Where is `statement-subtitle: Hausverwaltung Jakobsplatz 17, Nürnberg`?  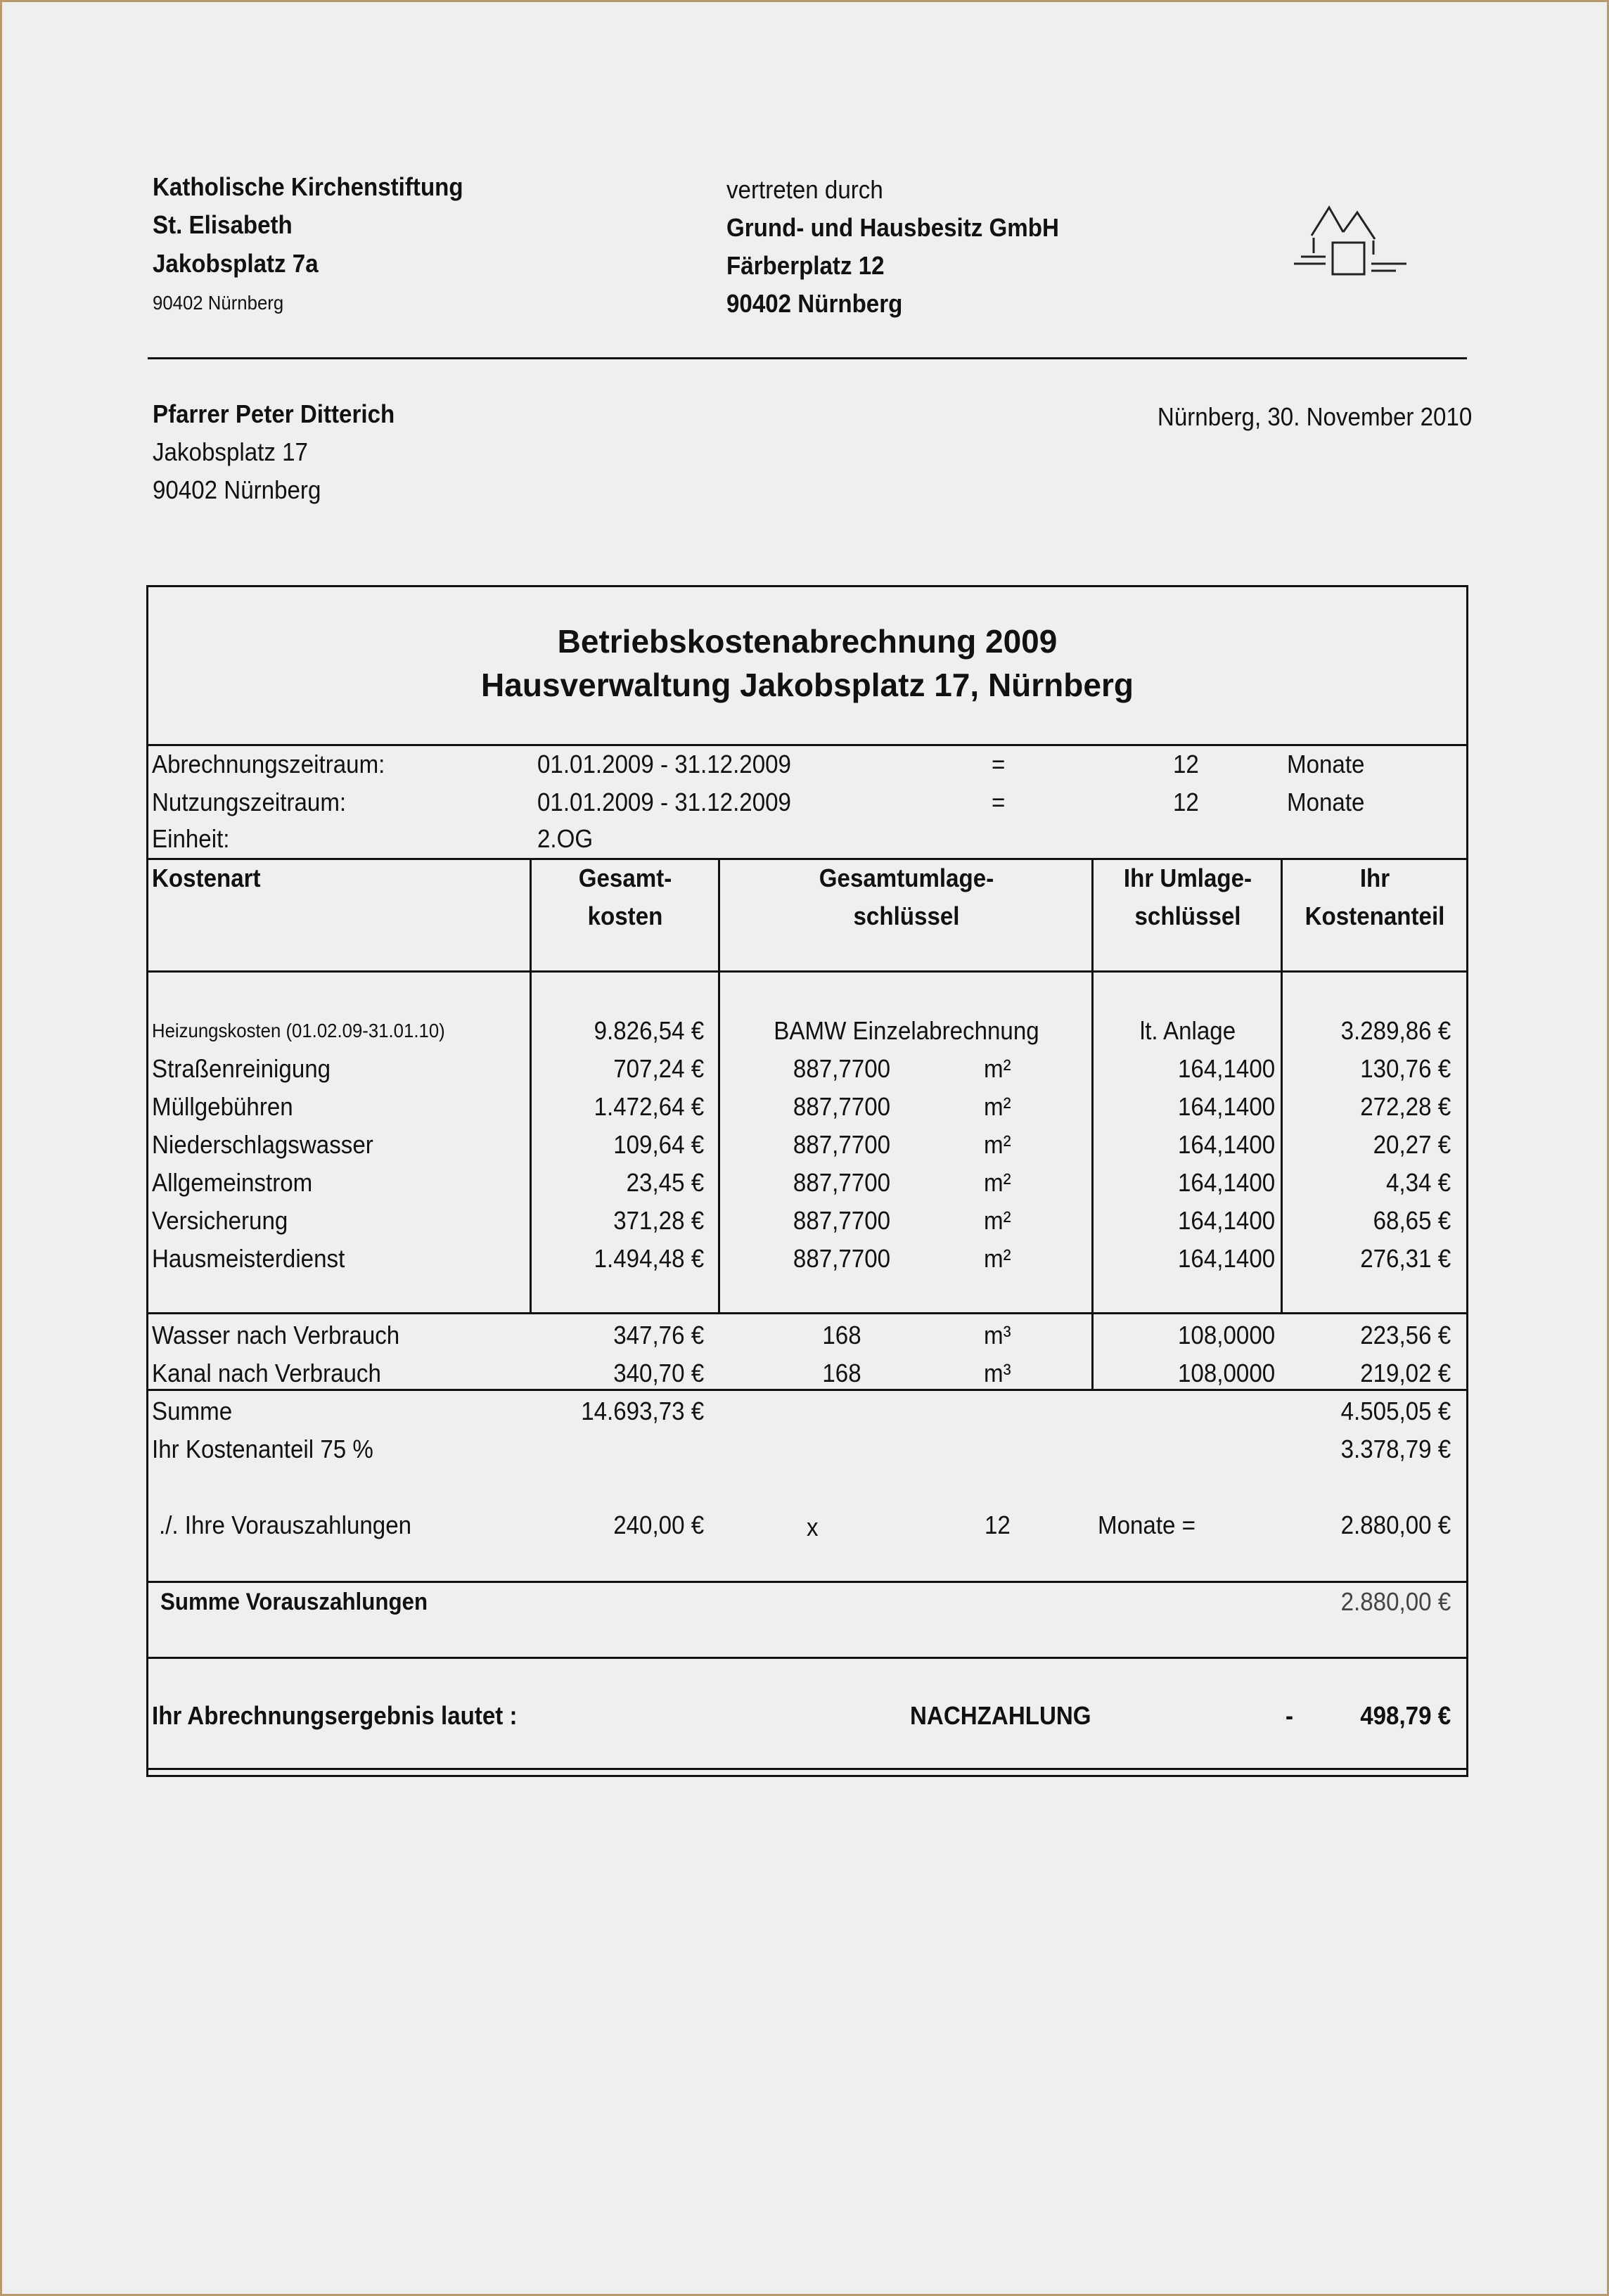
statement-subtitle: Hausverwaltung Jakobsplatz 17, Nürnberg is located at coordinates (807, 685).